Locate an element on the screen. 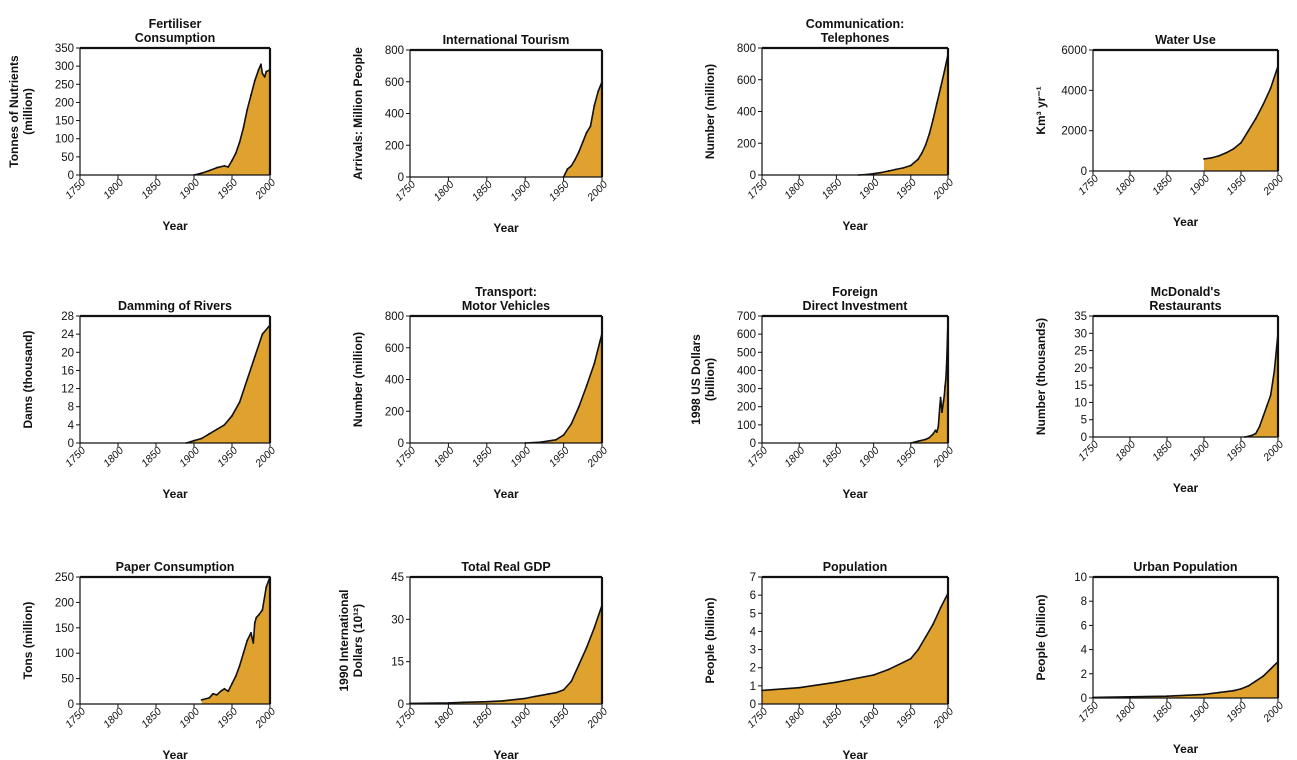  y-tick-label: 250 is located at coordinates (64, 85).